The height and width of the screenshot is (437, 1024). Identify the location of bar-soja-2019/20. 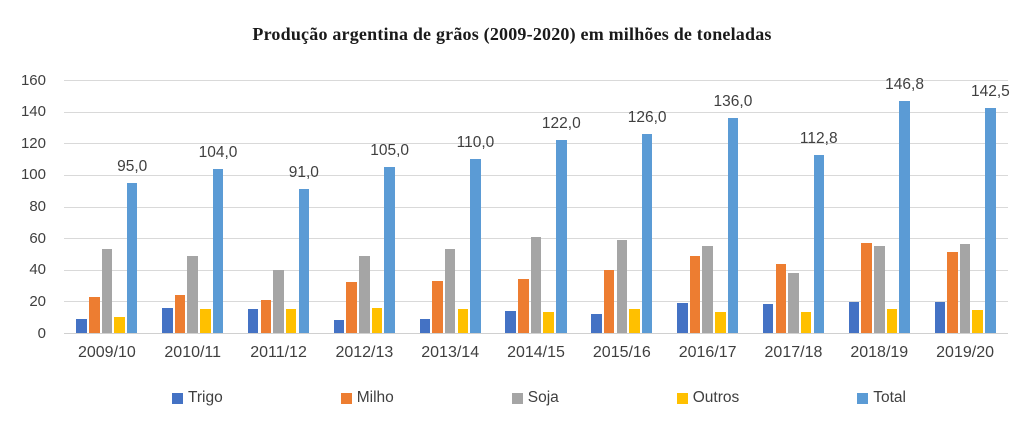
(965, 288).